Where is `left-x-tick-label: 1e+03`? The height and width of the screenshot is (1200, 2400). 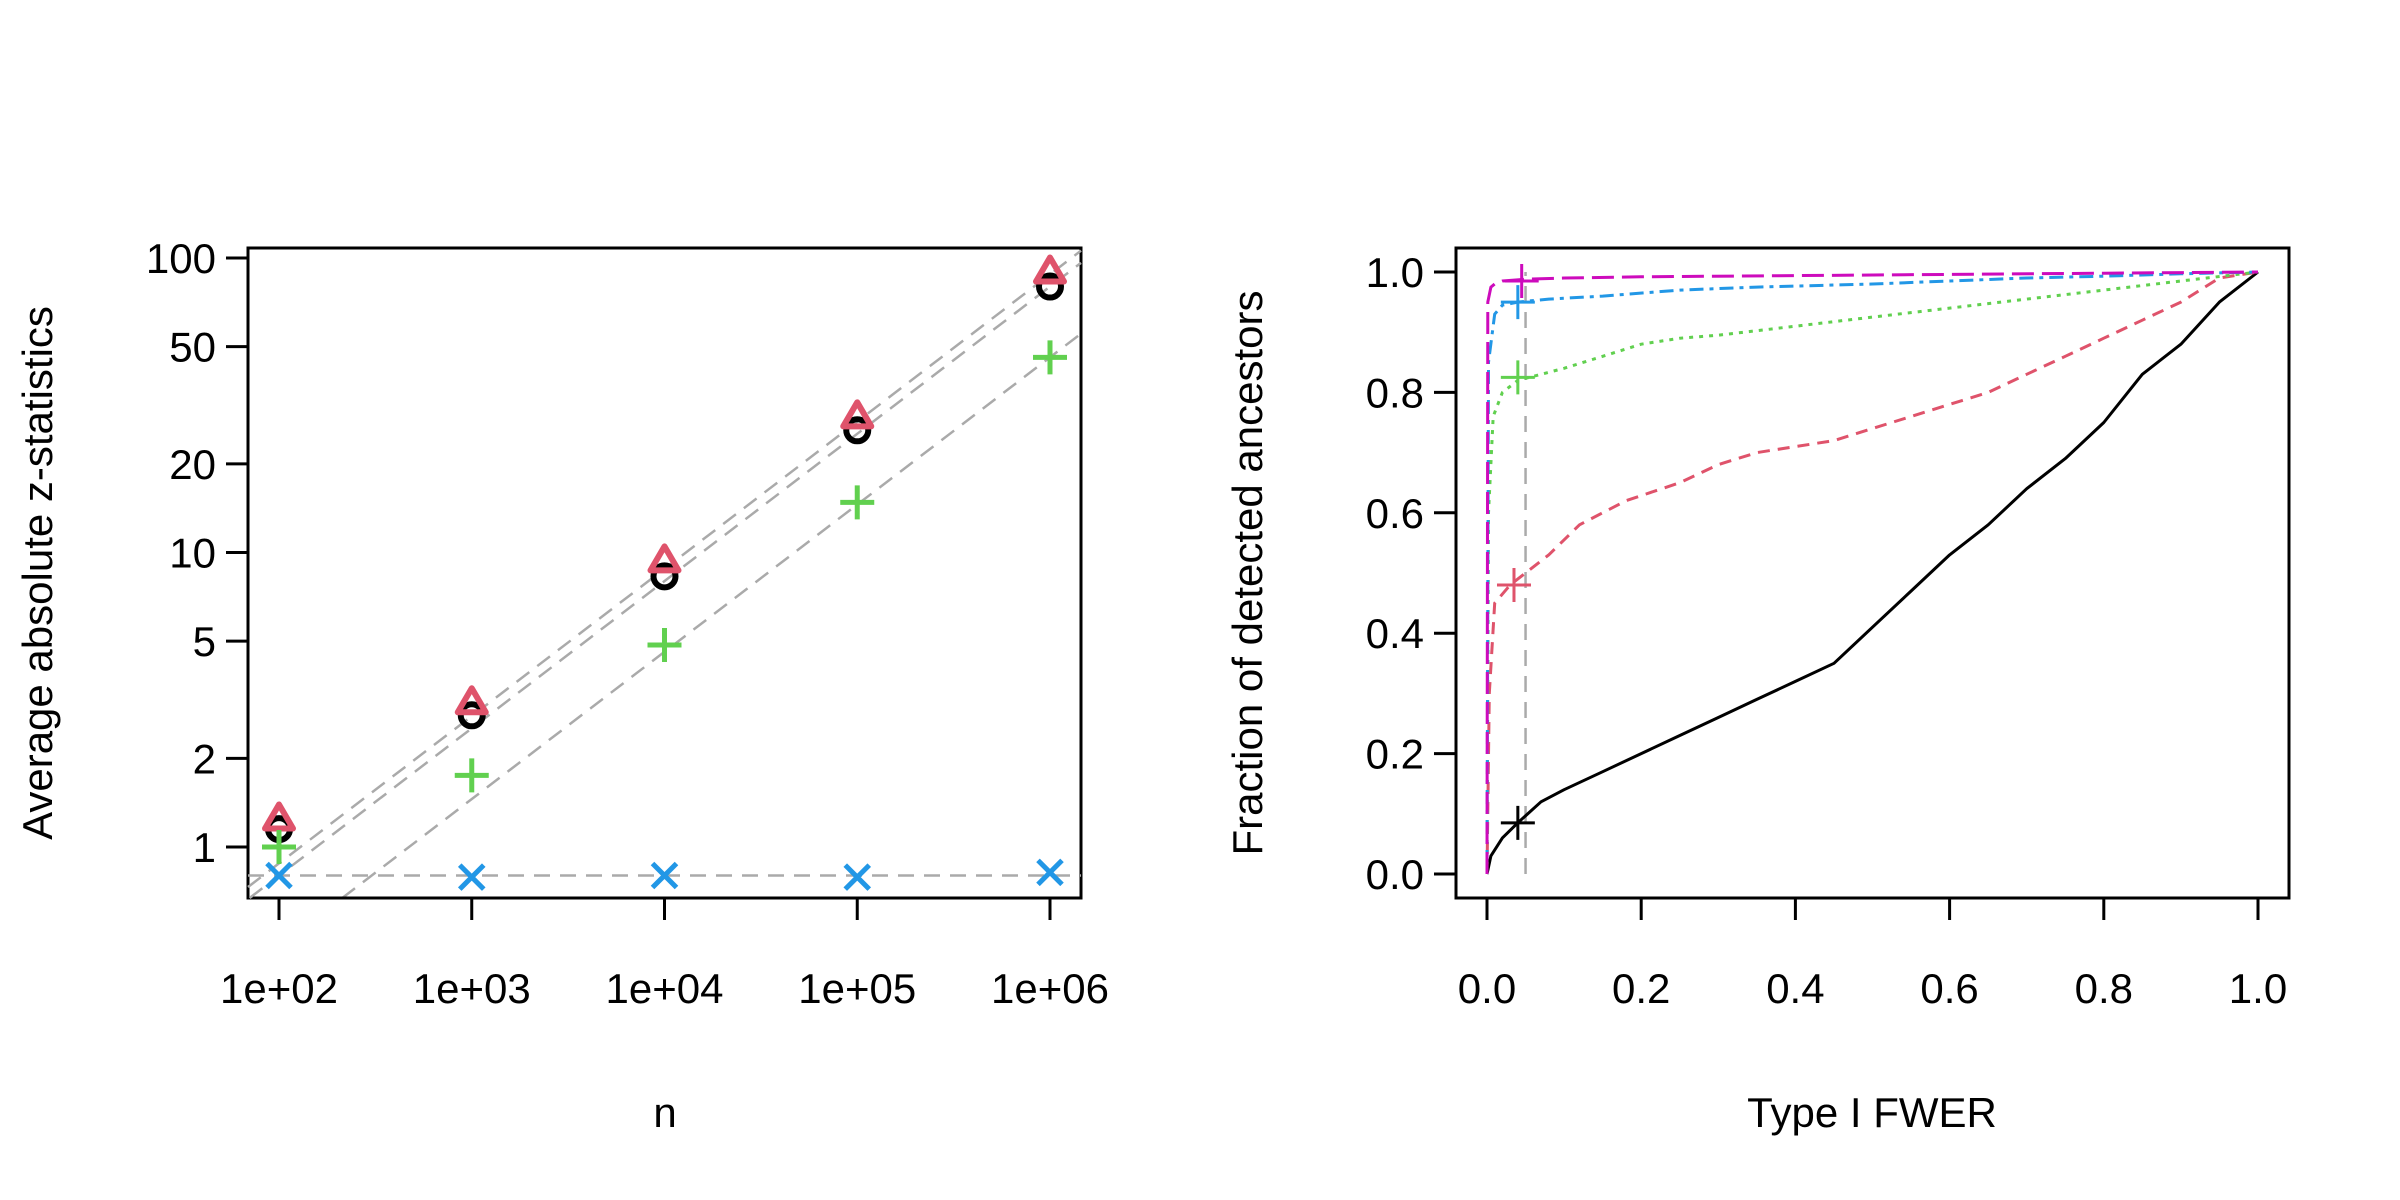 left-x-tick-label: 1e+03 is located at coordinates (472, 988).